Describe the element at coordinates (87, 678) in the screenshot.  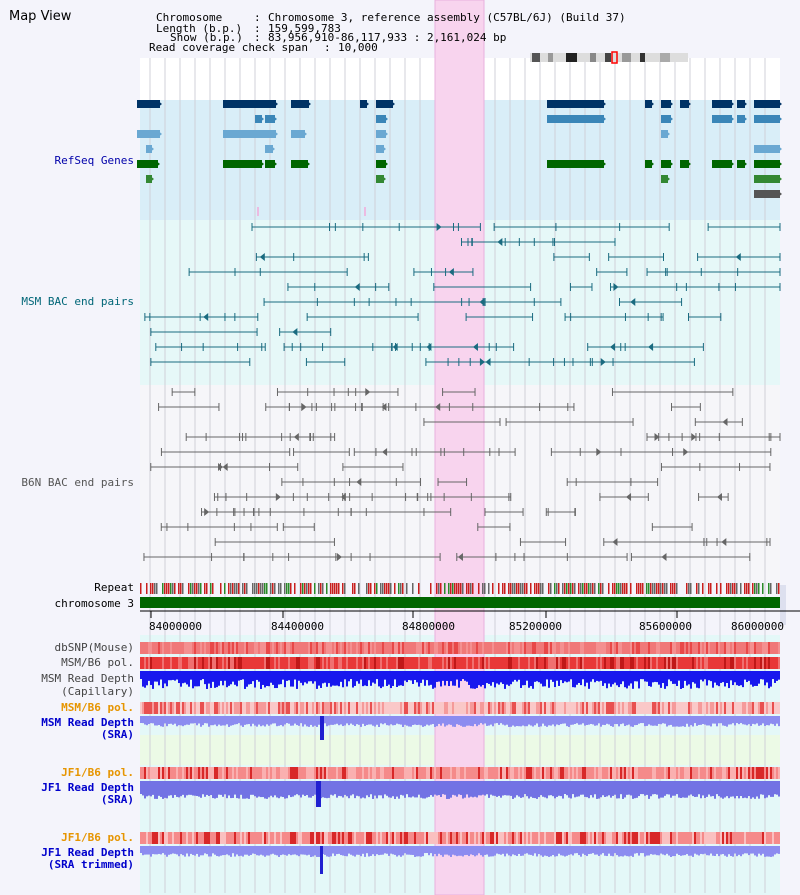
I see `track-label-msm-depth-capillary-1: MSM Read Depth` at that location.